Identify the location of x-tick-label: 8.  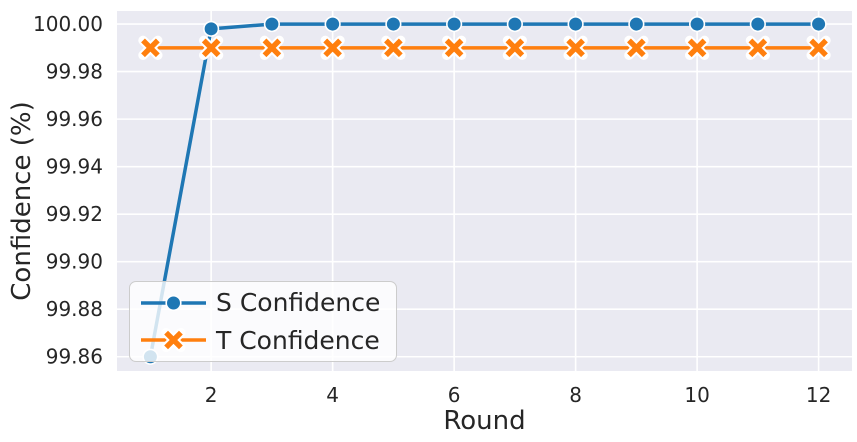
(575, 395).